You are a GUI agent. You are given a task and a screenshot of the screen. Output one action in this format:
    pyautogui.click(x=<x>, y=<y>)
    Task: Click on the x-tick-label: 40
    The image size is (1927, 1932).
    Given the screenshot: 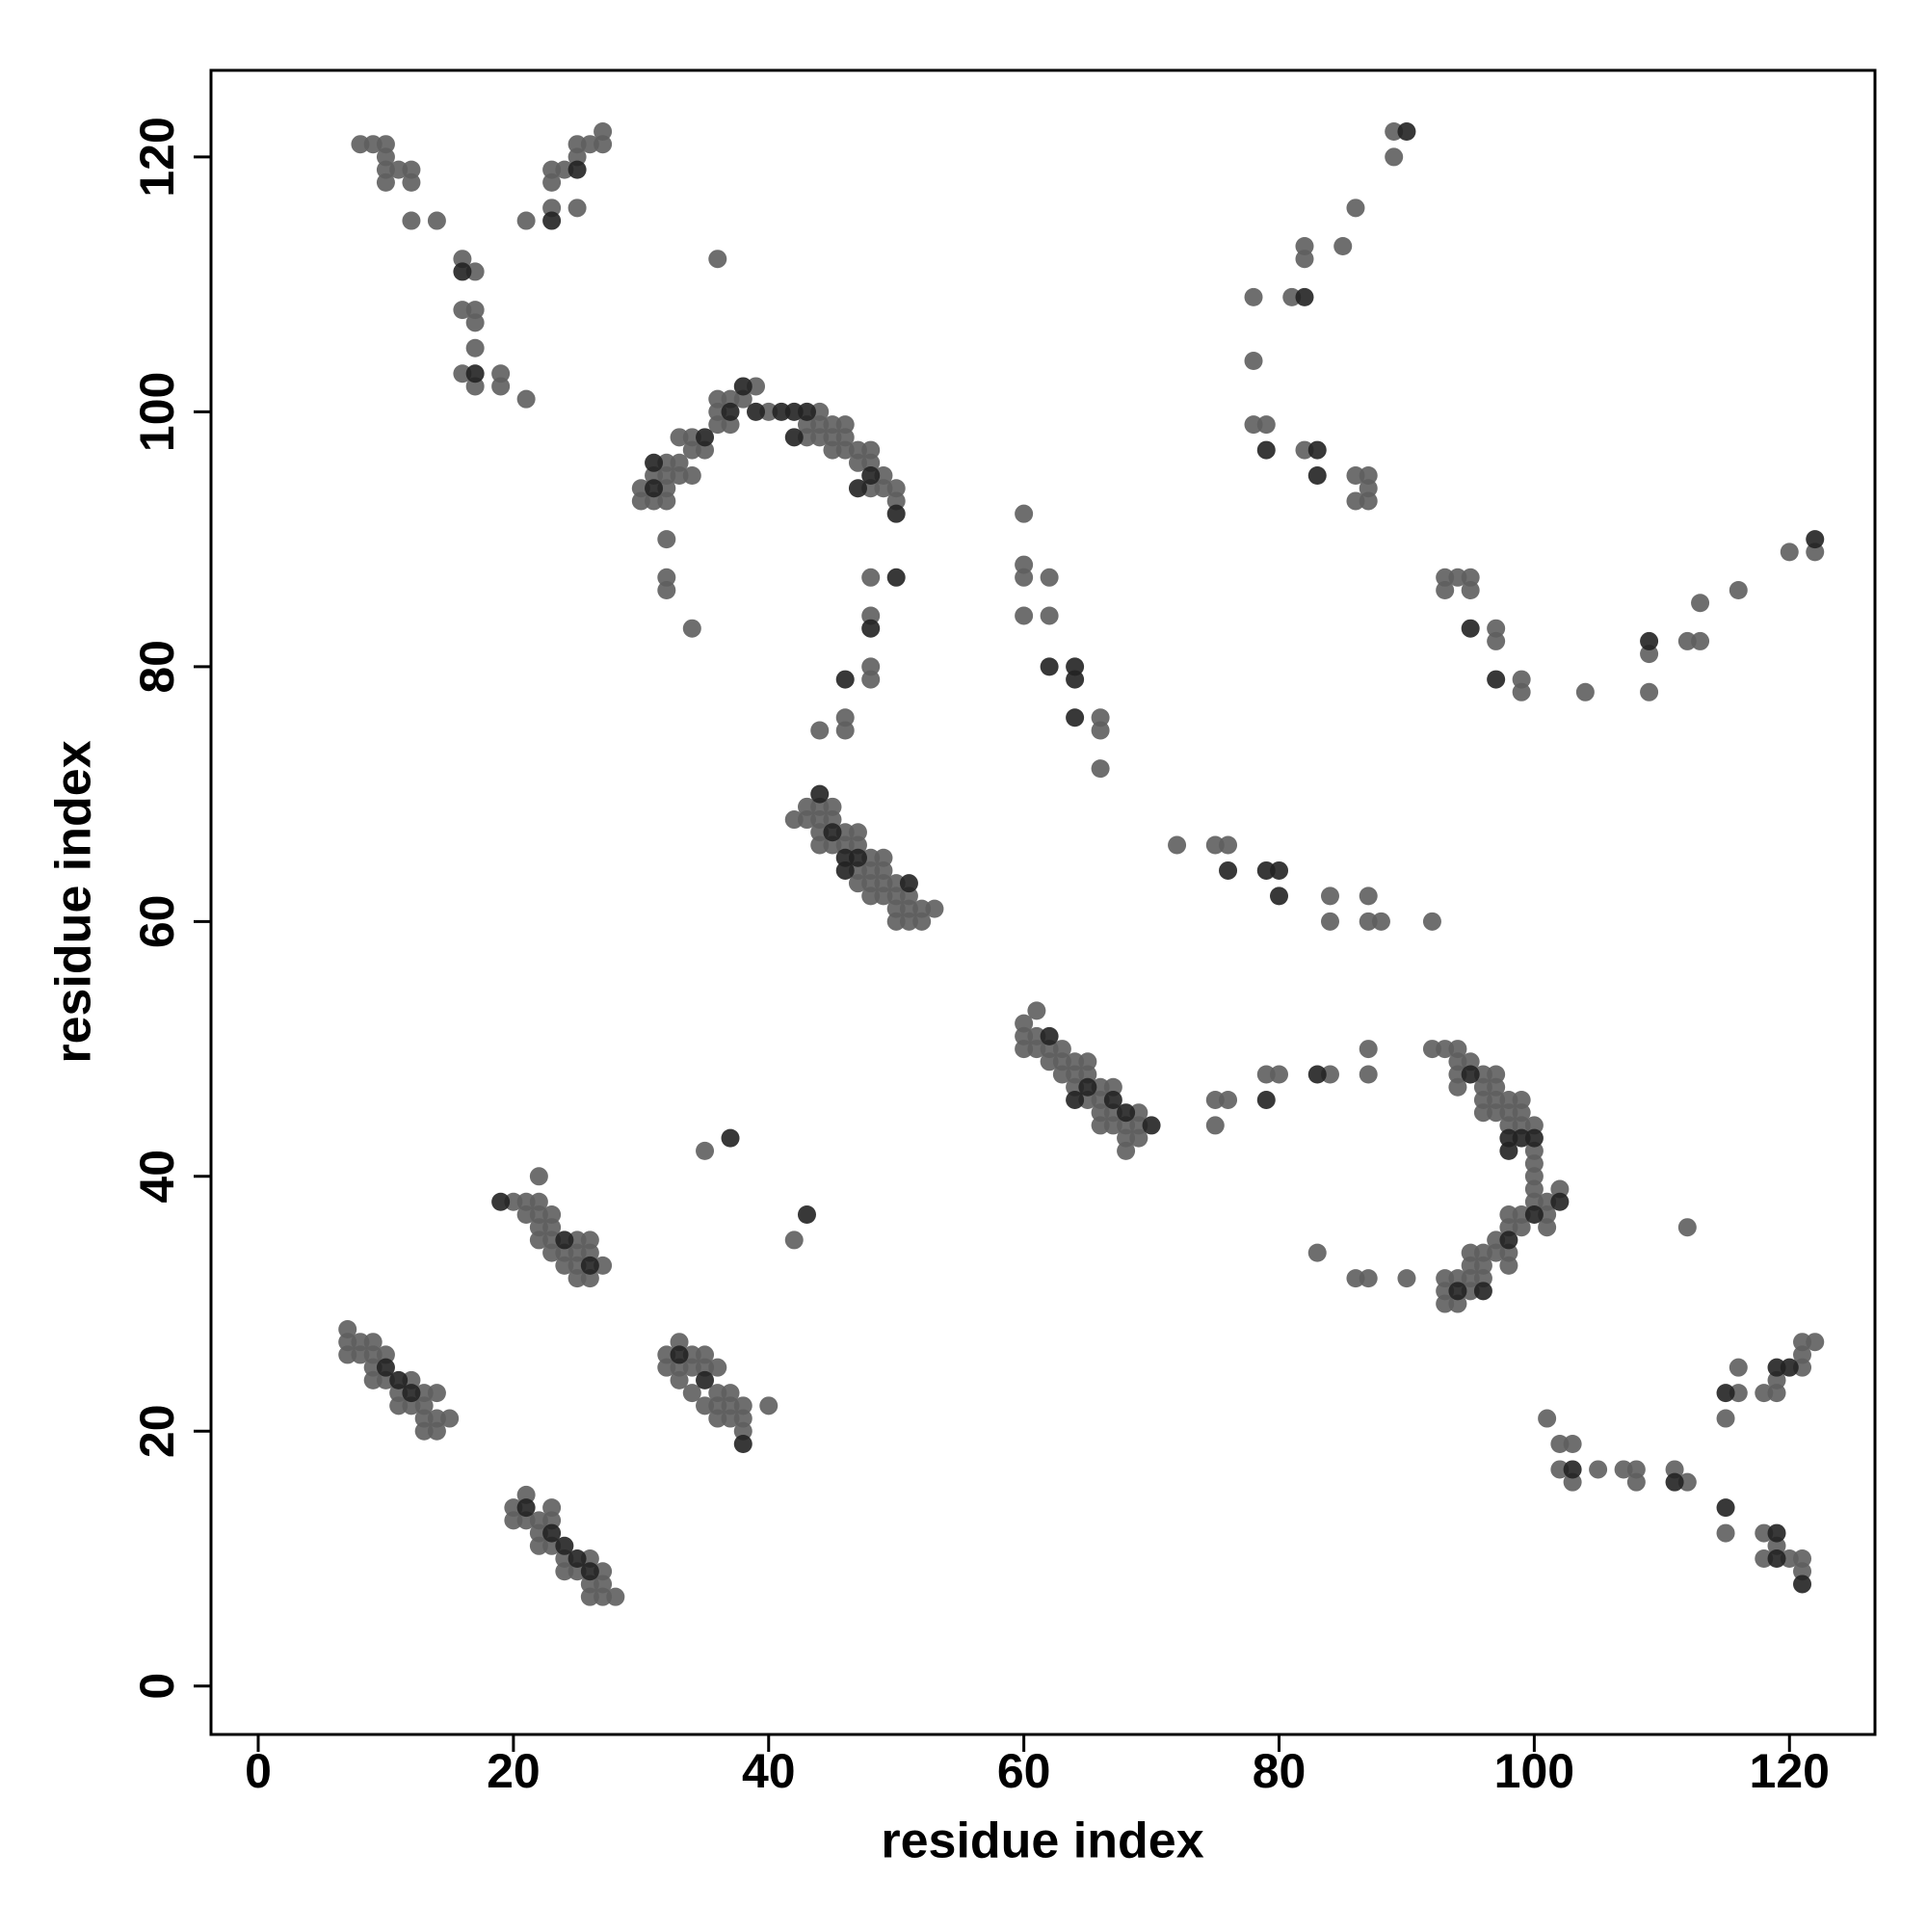 What is the action you would take?
    pyautogui.click(x=769, y=1771)
    